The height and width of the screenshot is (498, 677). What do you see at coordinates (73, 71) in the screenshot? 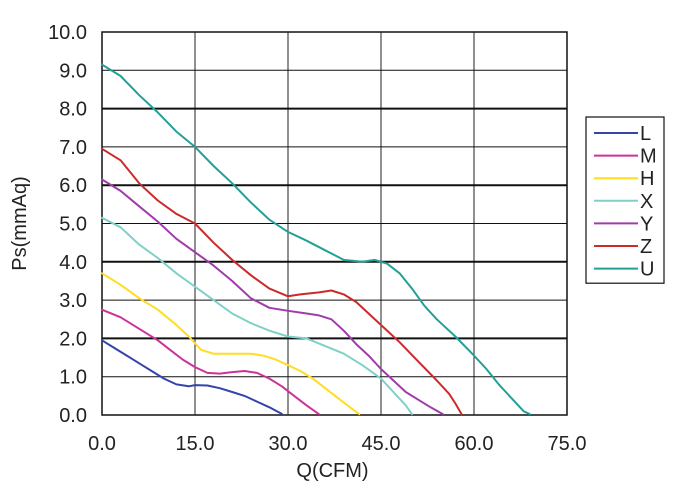
I see `y-tick-label: 9.0` at bounding box center [73, 71].